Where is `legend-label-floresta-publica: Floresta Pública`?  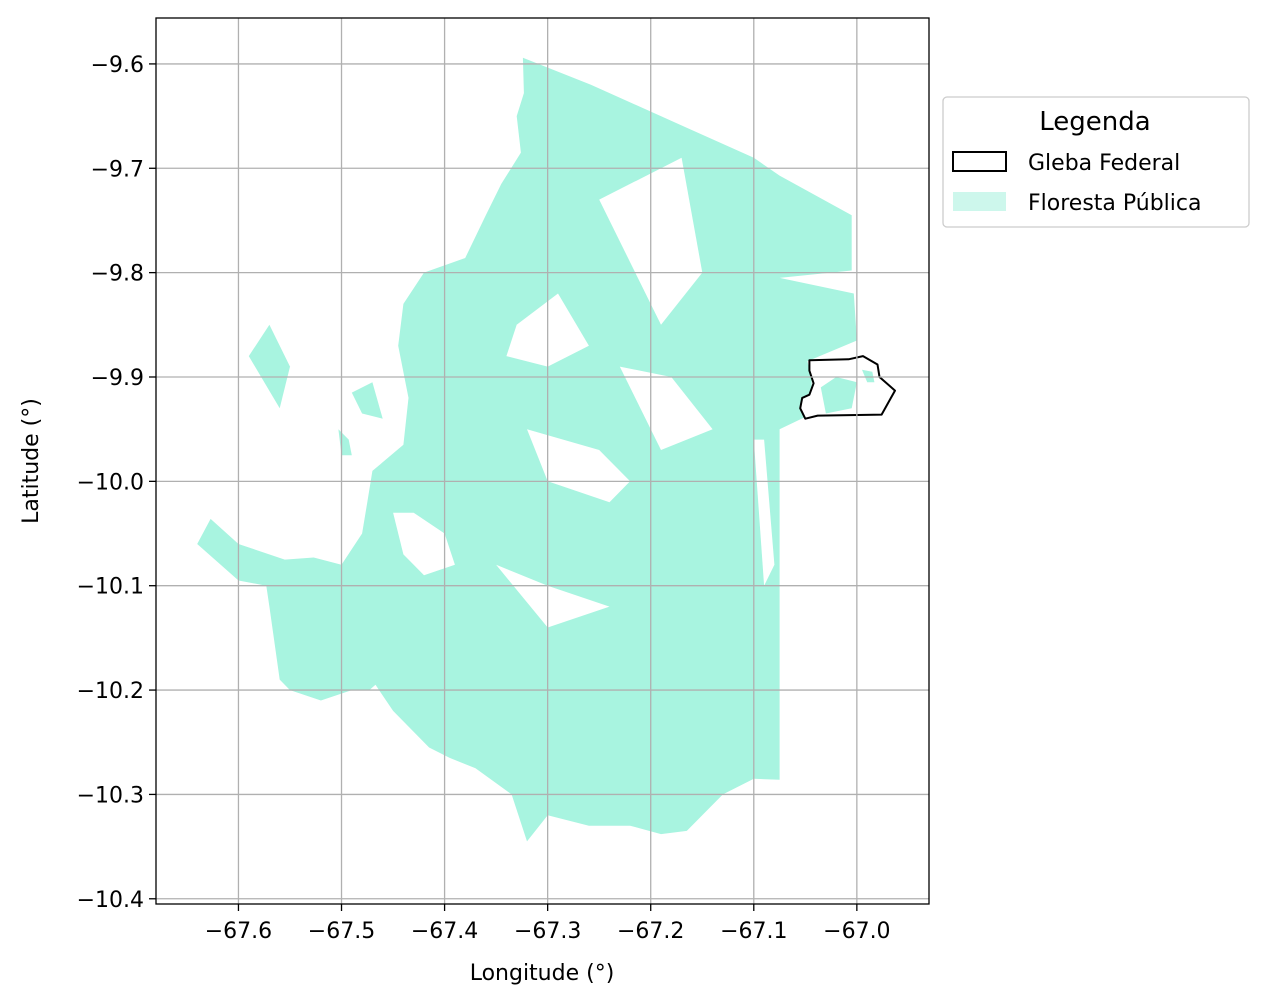 legend-label-floresta-publica: Floresta Pública is located at coordinates (1114, 203).